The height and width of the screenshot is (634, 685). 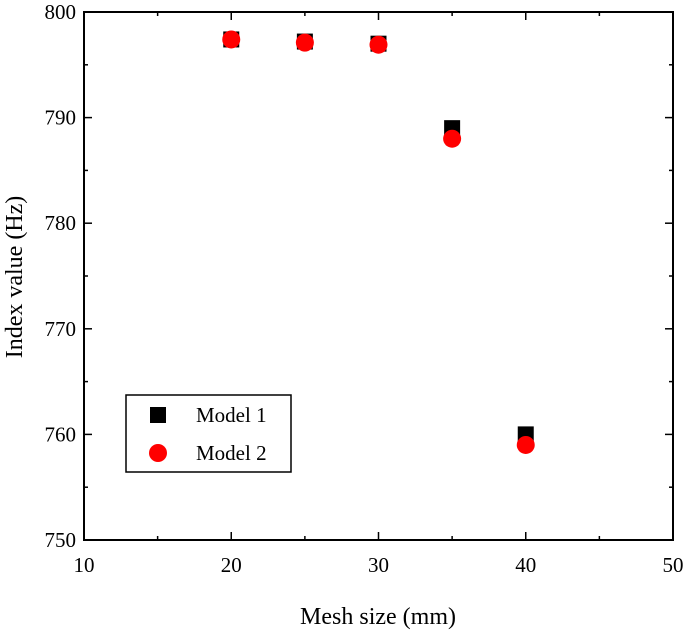 What do you see at coordinates (208, 433) in the screenshot?
I see `legend: Model 1 Model 2` at bounding box center [208, 433].